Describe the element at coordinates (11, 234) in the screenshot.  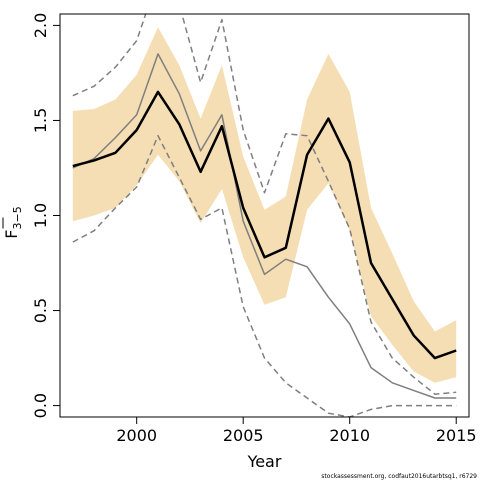
I see `y-axis-title-main: F` at that location.